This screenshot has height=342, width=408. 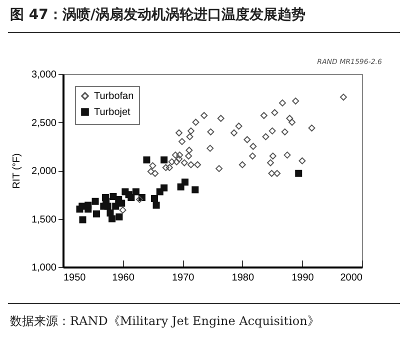 What do you see at coordinates (44, 75) in the screenshot?
I see `y-tick-label: 3,000` at bounding box center [44, 75].